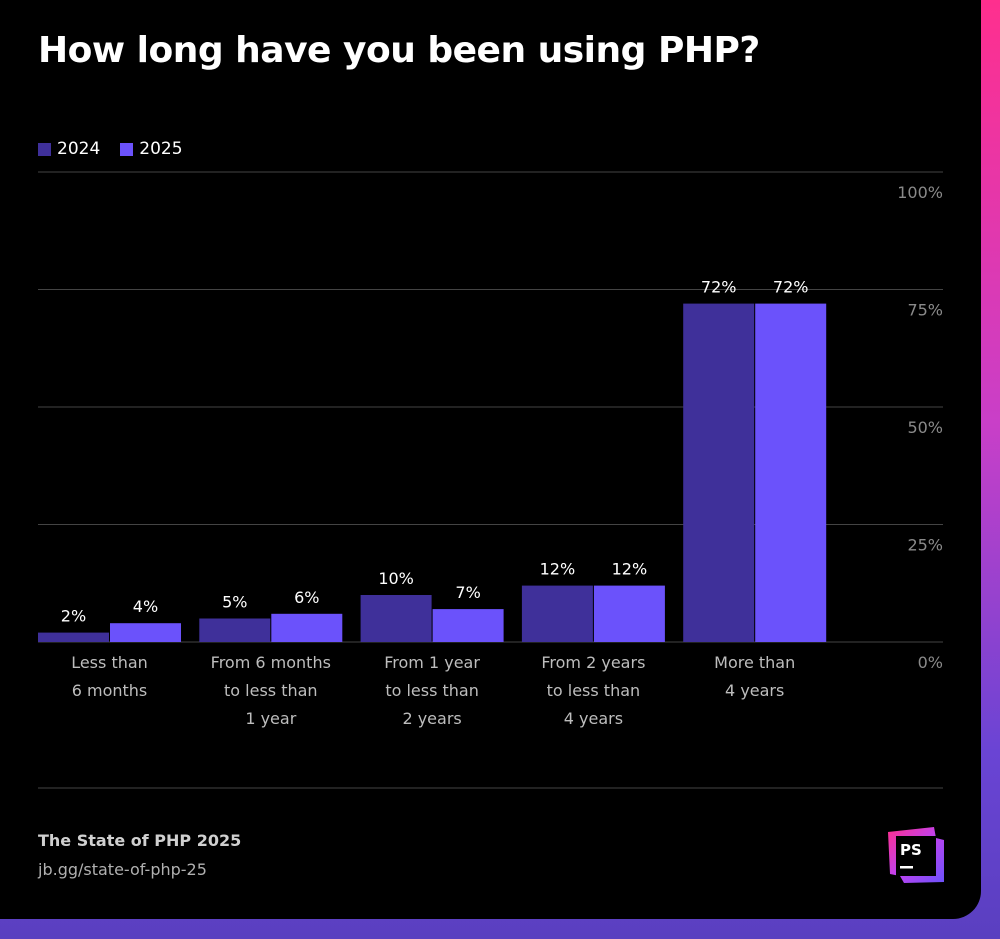 The width and height of the screenshot is (1000, 939). What do you see at coordinates (593, 662) in the screenshot?
I see `x-tick-label: From 2 years` at bounding box center [593, 662].